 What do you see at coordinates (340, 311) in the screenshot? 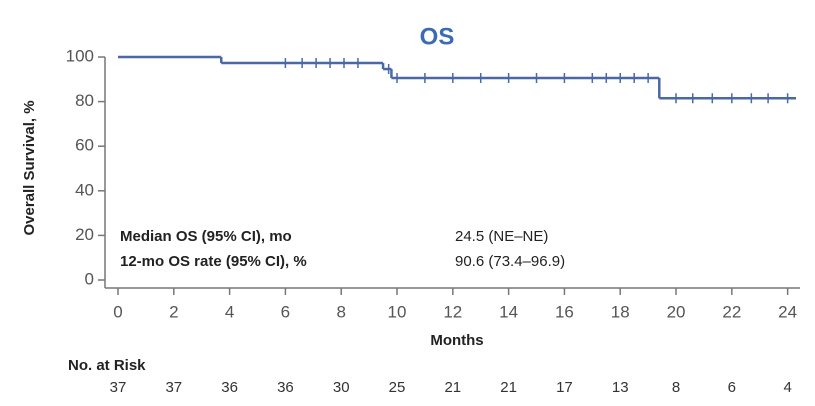
I see `x-tick-label: 8` at bounding box center [340, 311].